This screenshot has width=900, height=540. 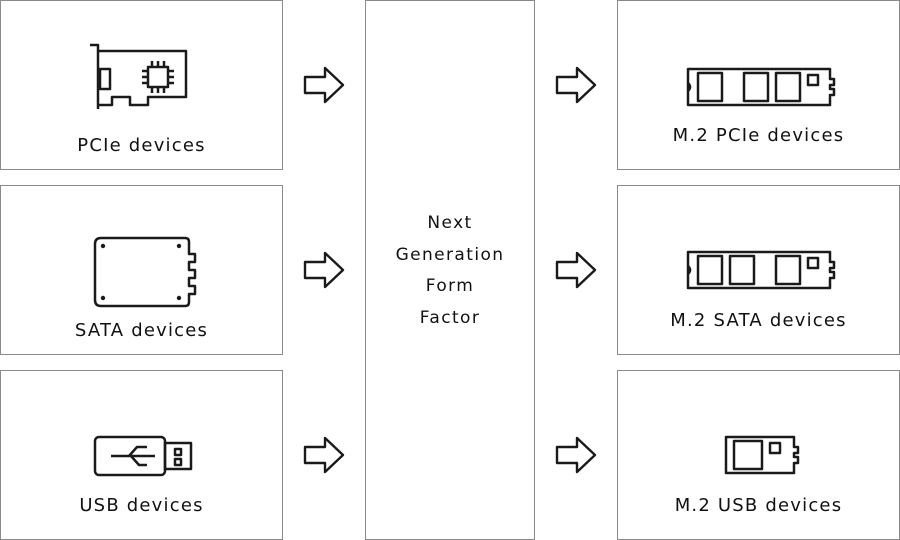 I want to click on output-box-m2-usb: M.2 USB devices, so click(x=758, y=455).